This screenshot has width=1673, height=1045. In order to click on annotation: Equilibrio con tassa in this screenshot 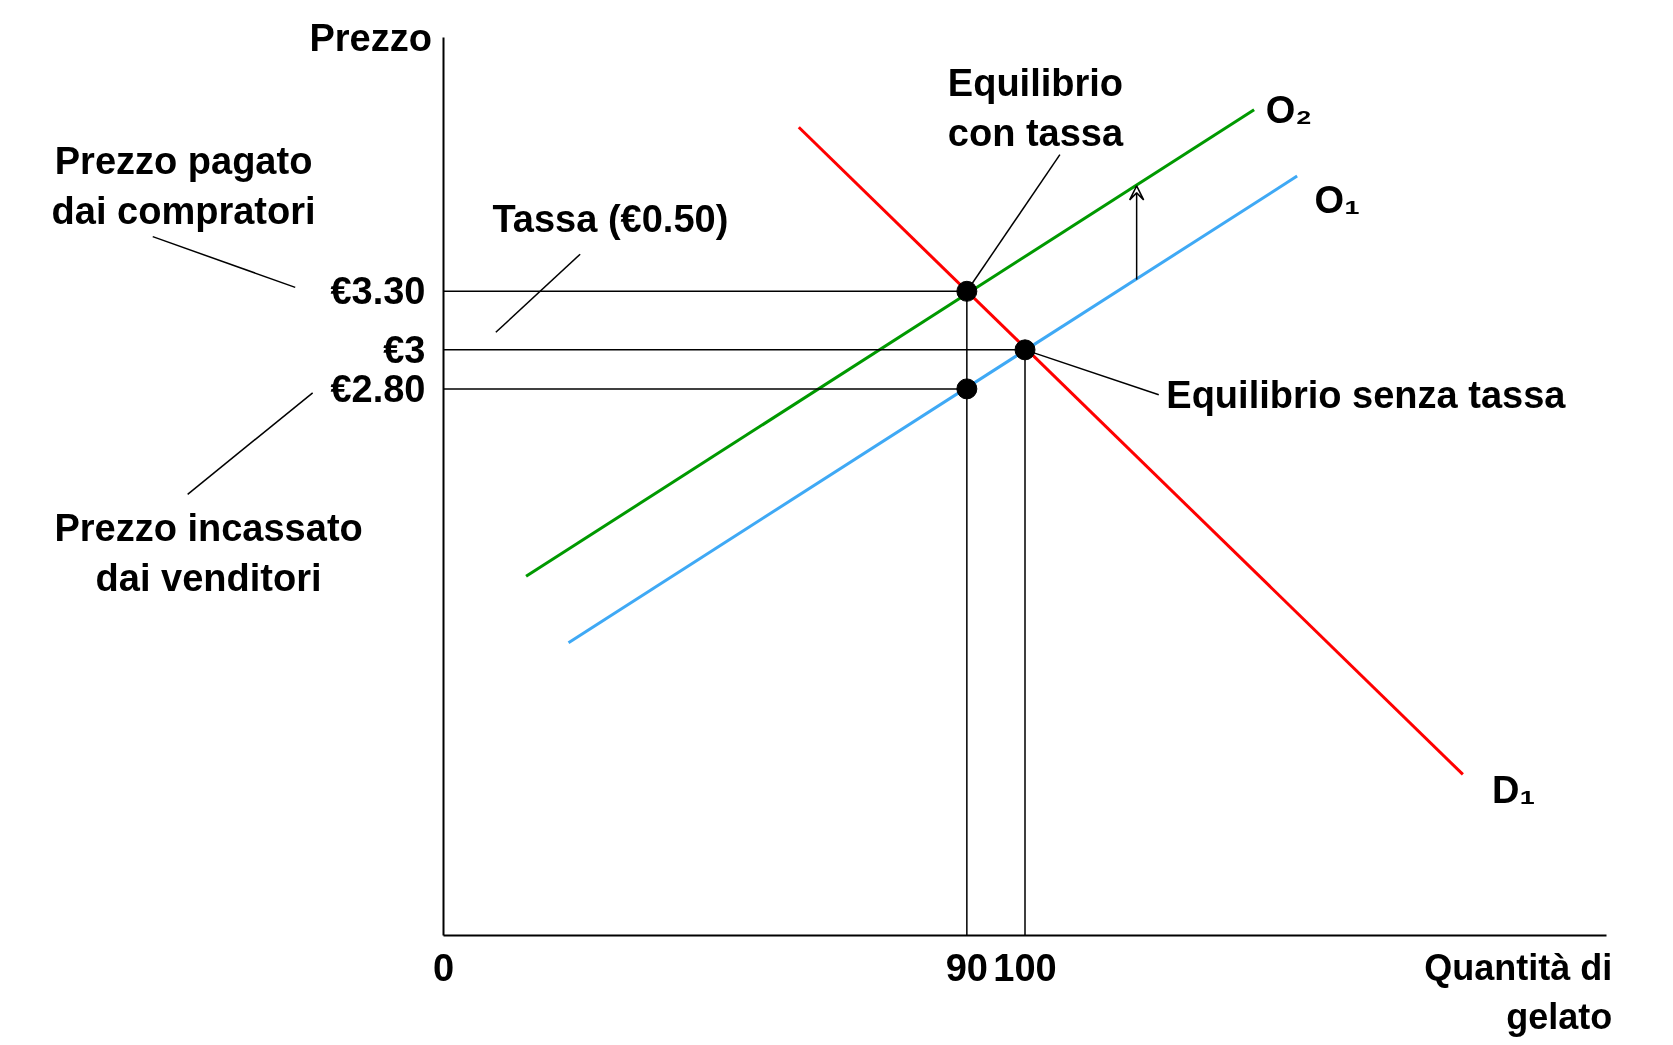, I will do `click(1035, 107)`.